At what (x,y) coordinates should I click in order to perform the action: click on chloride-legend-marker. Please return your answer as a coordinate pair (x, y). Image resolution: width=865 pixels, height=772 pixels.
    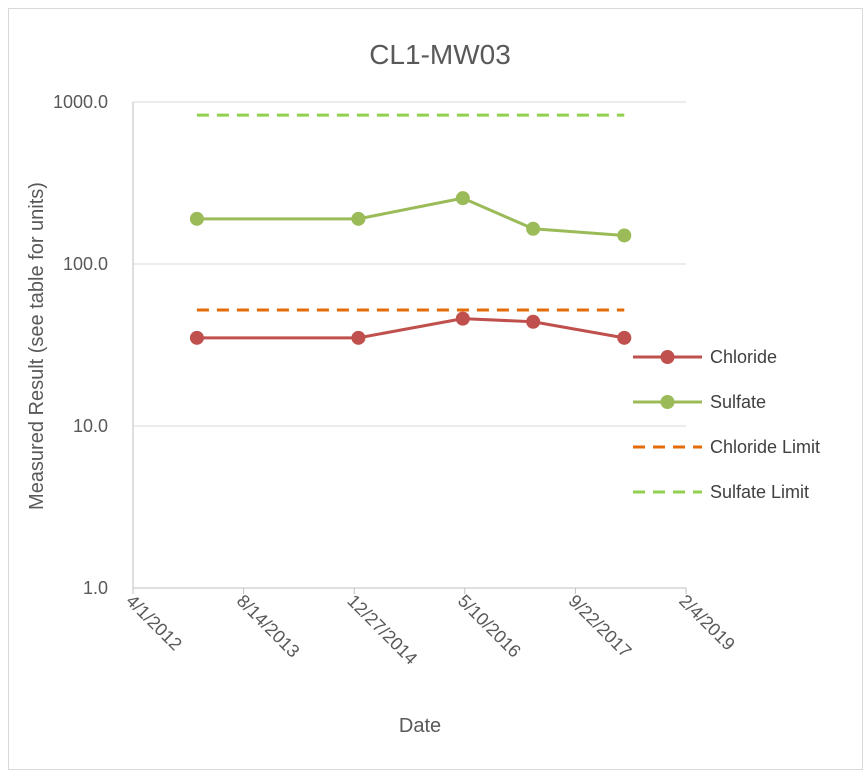
    Looking at the image, I should click on (667, 357).